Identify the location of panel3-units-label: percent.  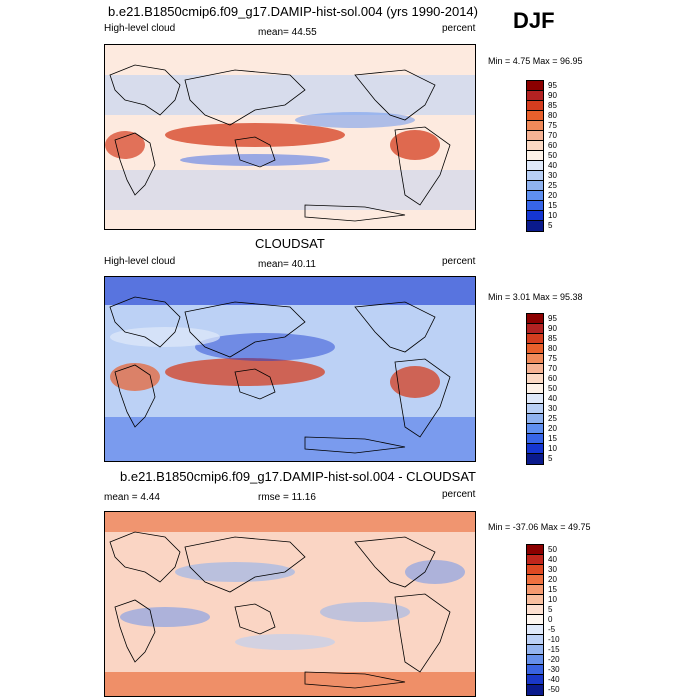
(459, 494).